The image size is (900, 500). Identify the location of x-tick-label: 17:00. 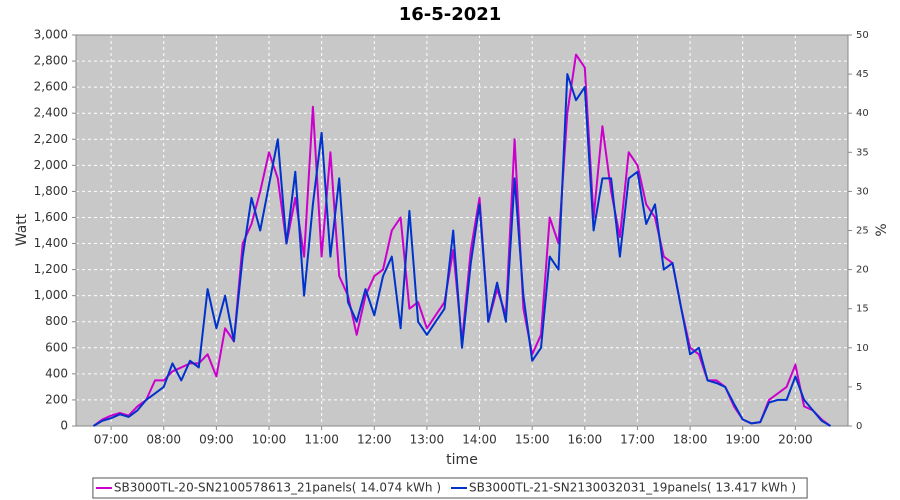
(637, 440).